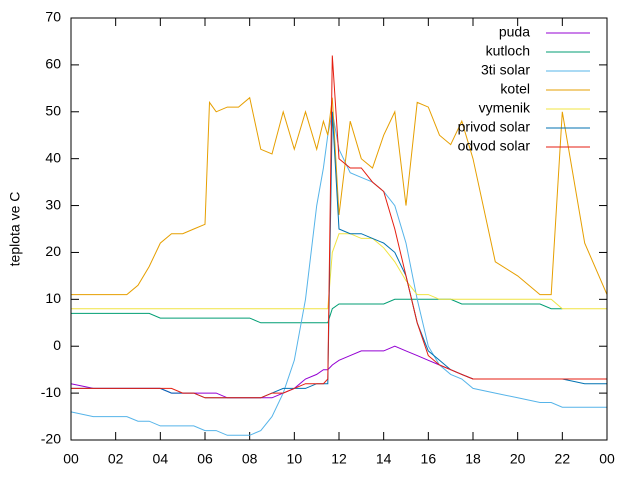 This screenshot has height=480, width=640. Describe the element at coordinates (508, 51) in the screenshot. I see `legend-label: kutloch` at that location.